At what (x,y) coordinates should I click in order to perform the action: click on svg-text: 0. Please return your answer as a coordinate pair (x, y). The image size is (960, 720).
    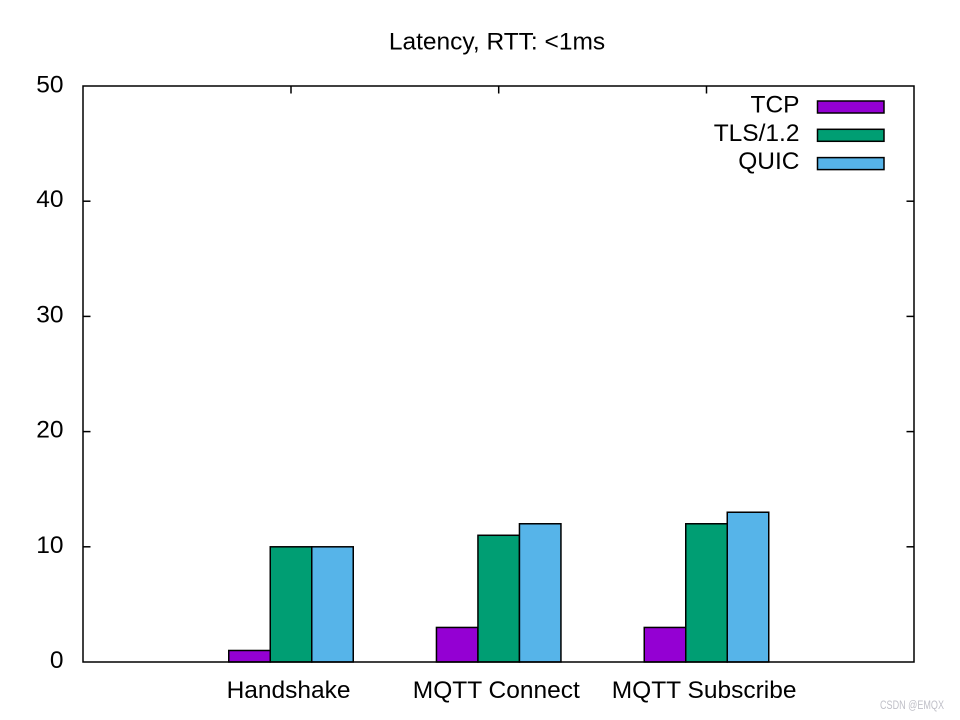
    Looking at the image, I should click on (57, 660).